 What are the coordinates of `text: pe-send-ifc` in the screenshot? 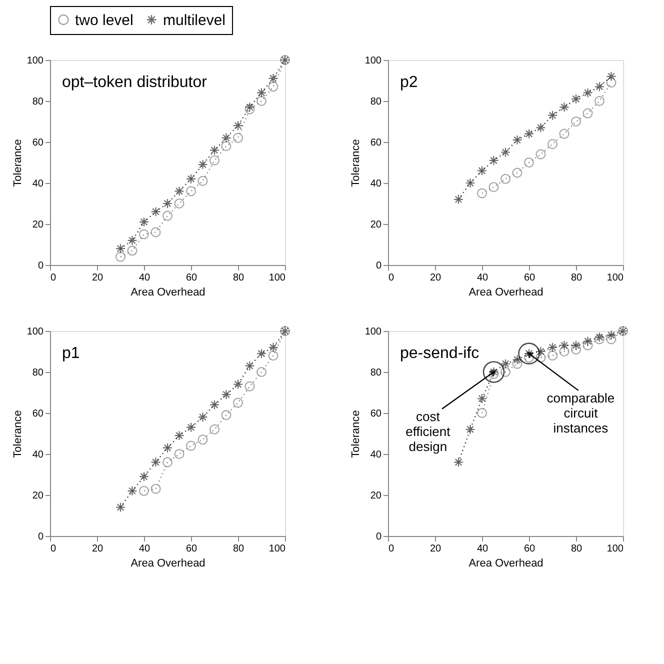 It's located at (440, 353).